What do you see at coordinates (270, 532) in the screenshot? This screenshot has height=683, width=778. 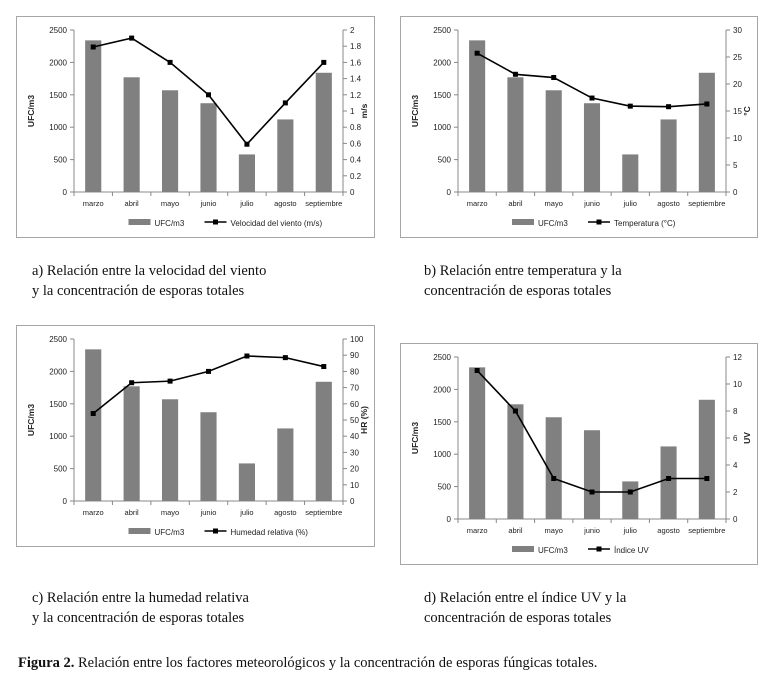 I see `legend-line-label: Humedad relativa (%)` at bounding box center [270, 532].